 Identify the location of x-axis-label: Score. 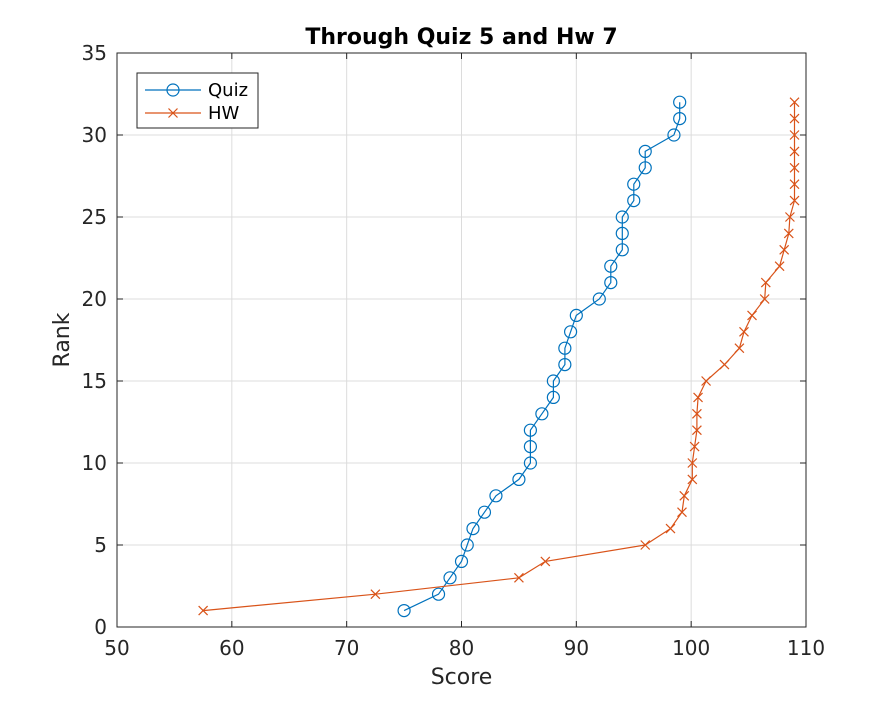
(462, 677).